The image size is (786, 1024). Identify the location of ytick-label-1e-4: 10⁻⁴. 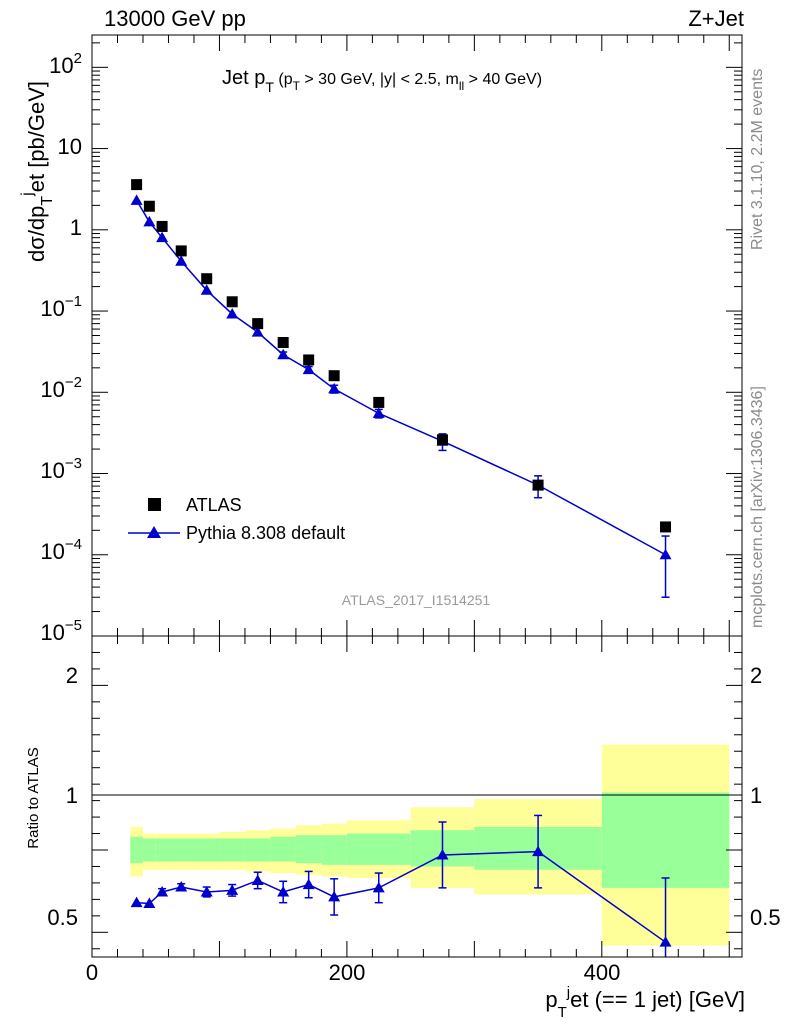
(61, 550).